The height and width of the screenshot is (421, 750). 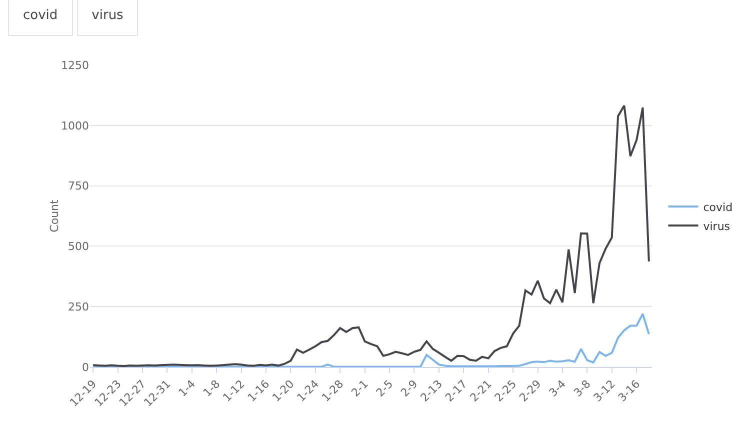 I want to click on y-axis-title: Count, so click(x=54, y=215).